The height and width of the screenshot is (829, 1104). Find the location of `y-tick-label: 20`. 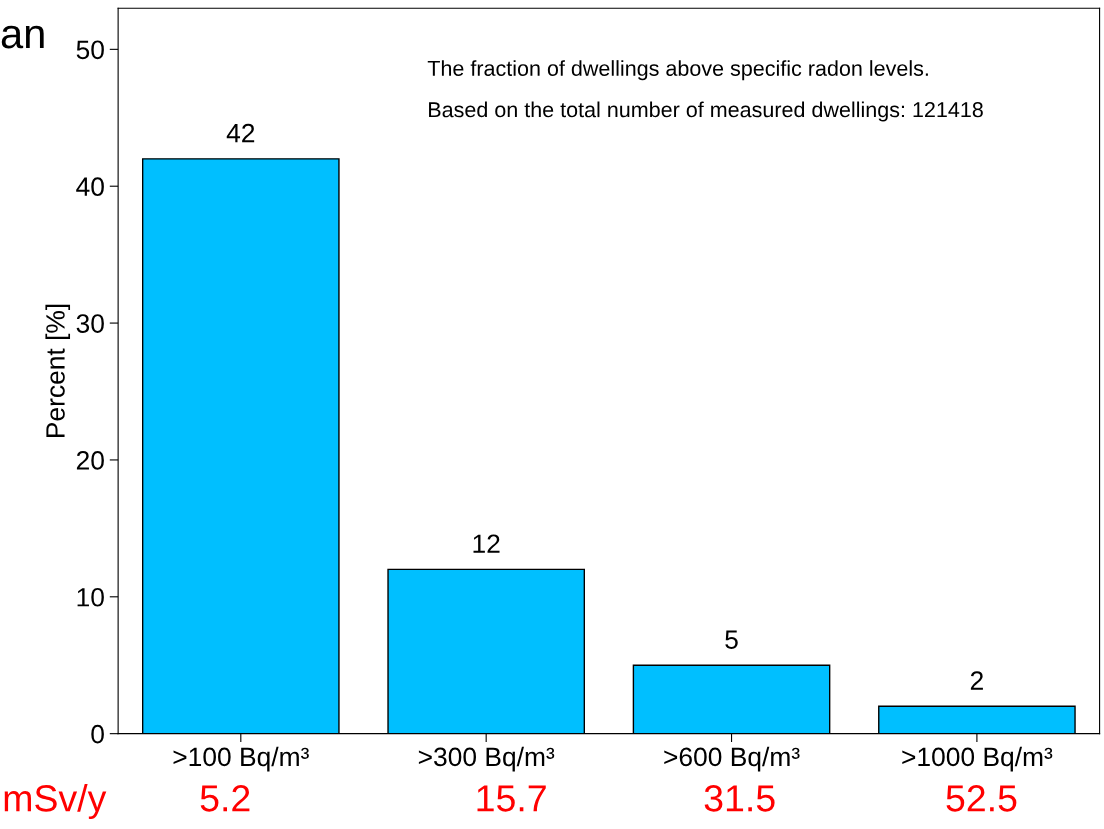

y-tick-label: 20 is located at coordinates (90, 460).